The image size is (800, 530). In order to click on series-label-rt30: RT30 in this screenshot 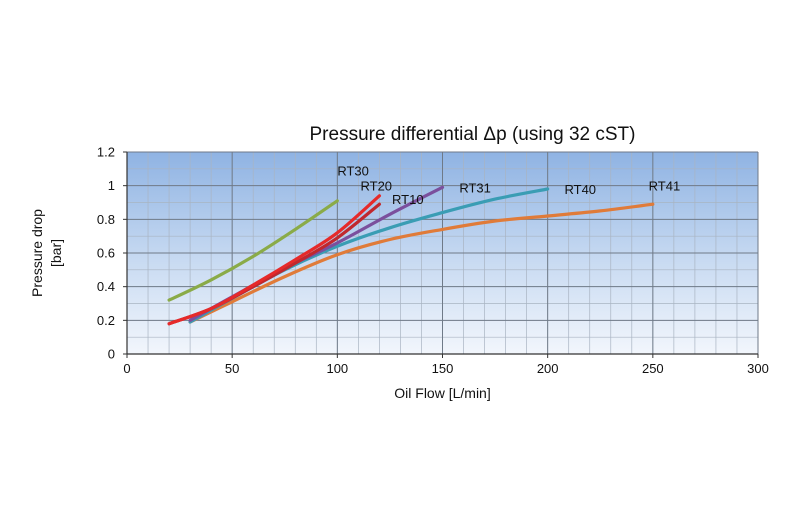, I will do `click(353, 171)`.